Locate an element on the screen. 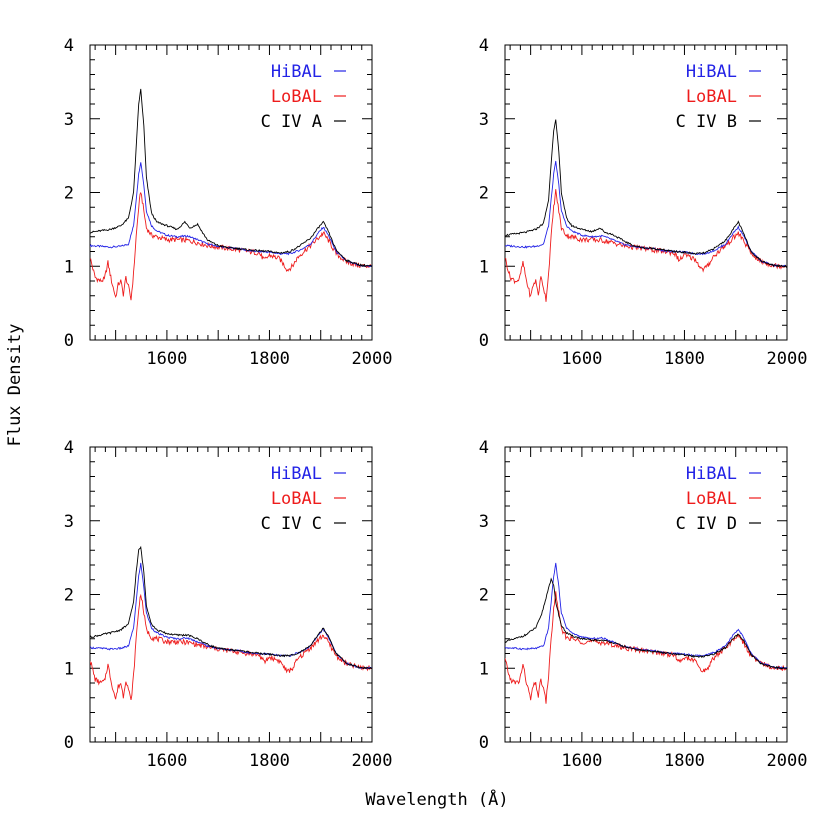 The width and height of the screenshot is (830, 830). legend-label: C IV A is located at coordinates (291, 122).